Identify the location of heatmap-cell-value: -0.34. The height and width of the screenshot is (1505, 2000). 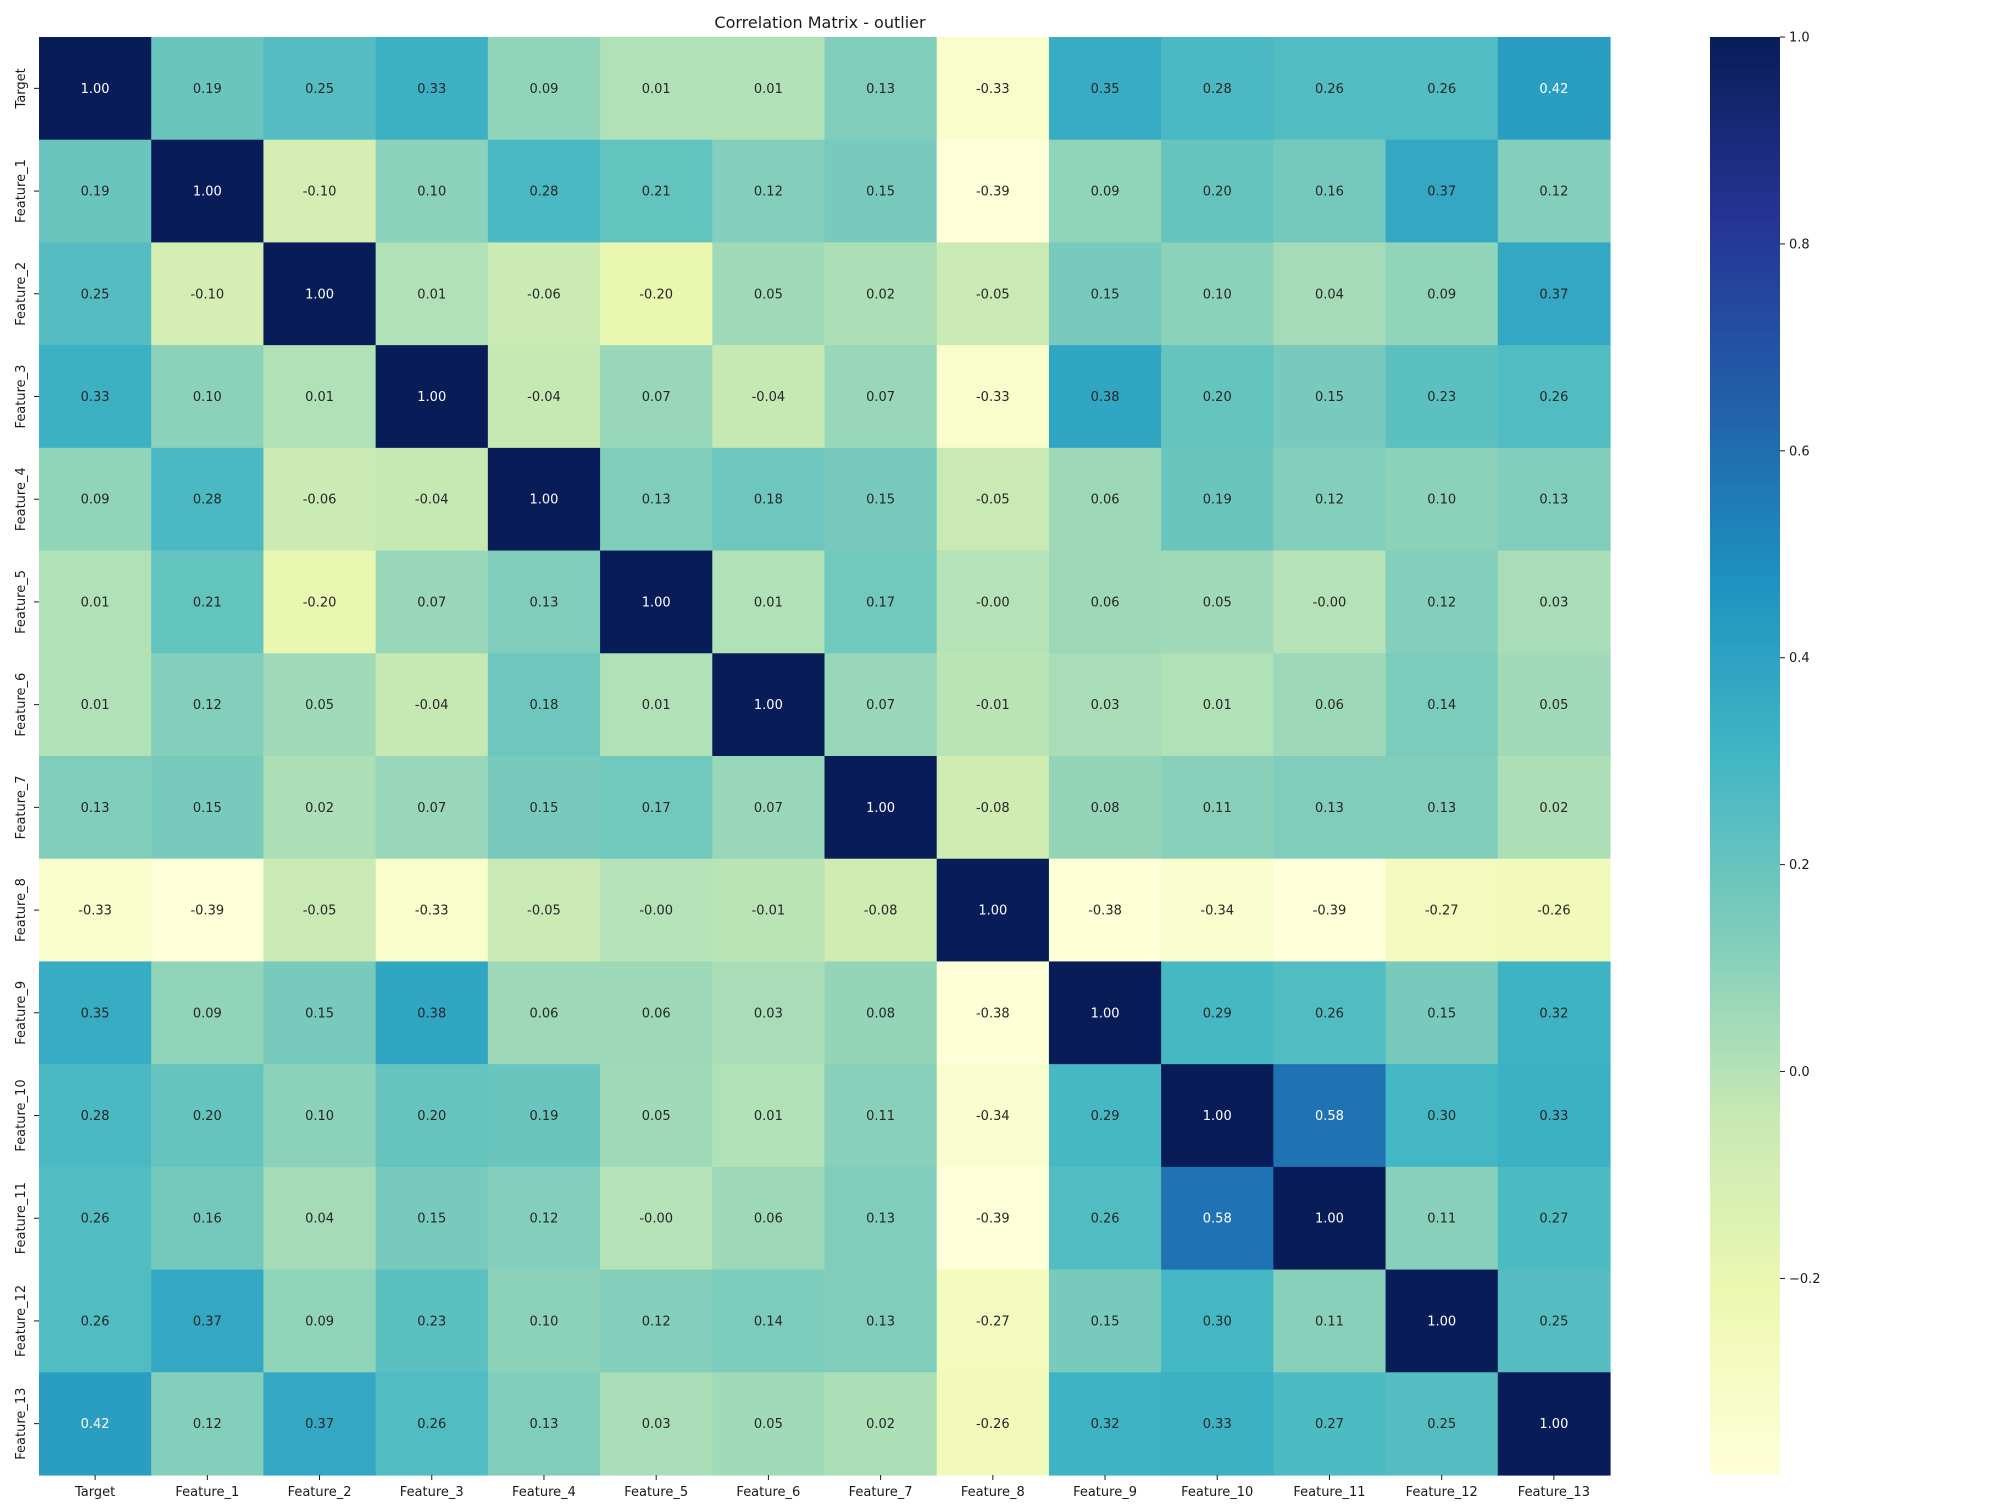
(1217, 911).